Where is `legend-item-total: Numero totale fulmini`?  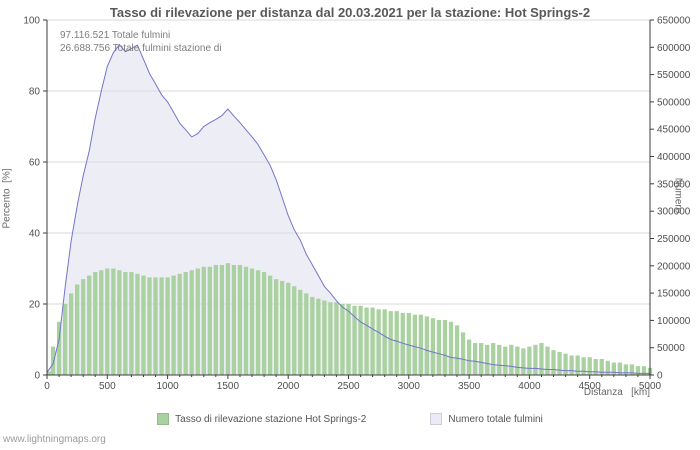
legend-item-total: Numero totale fulmini is located at coordinates (486, 419).